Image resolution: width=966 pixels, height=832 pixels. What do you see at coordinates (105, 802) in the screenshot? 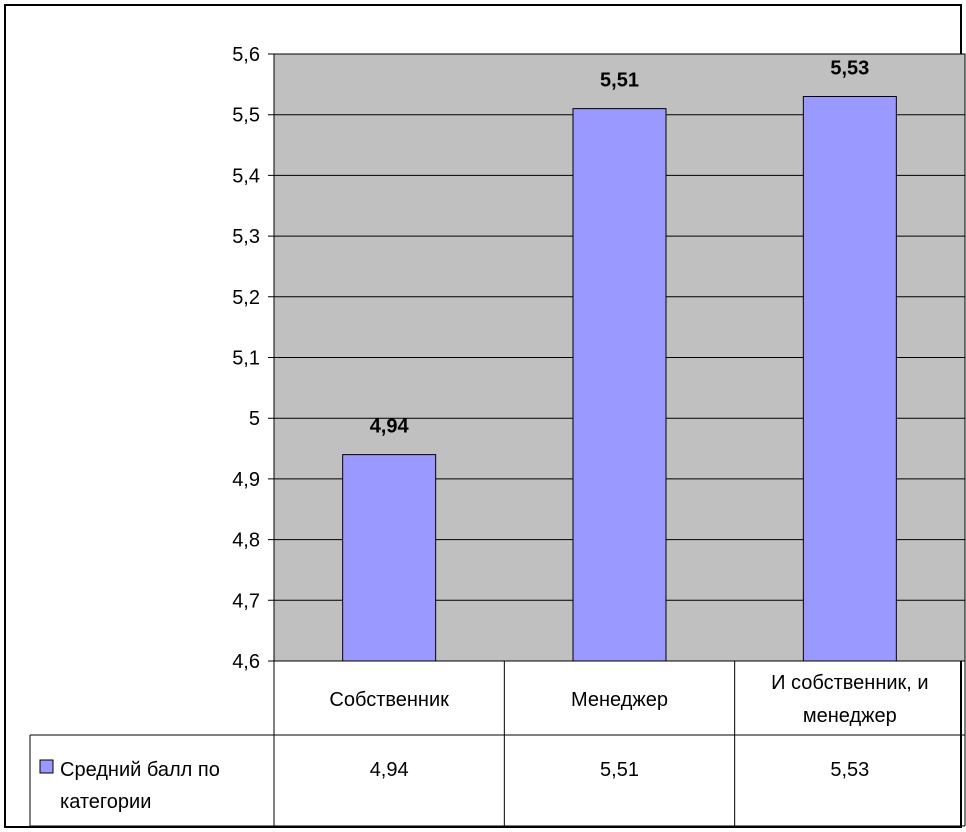
I see `series-name-label: категории` at bounding box center [105, 802].